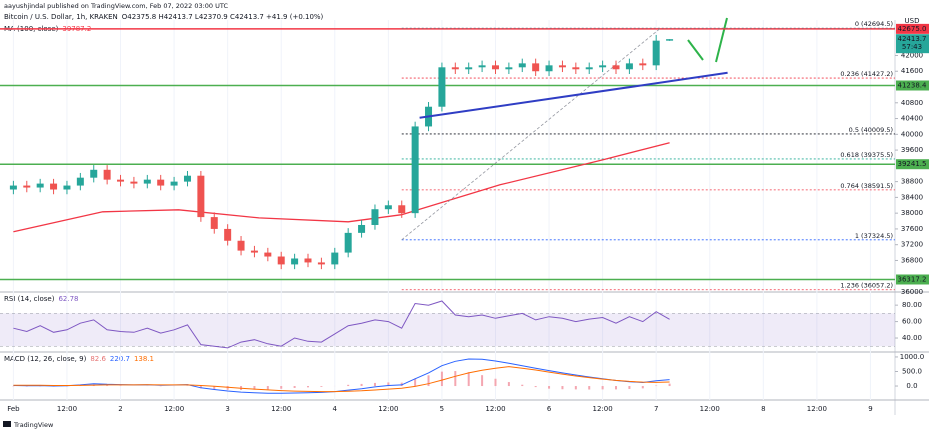  What do you see at coordinates (227, 409) in the screenshot?
I see `x-tick-label: 3` at bounding box center [227, 409].